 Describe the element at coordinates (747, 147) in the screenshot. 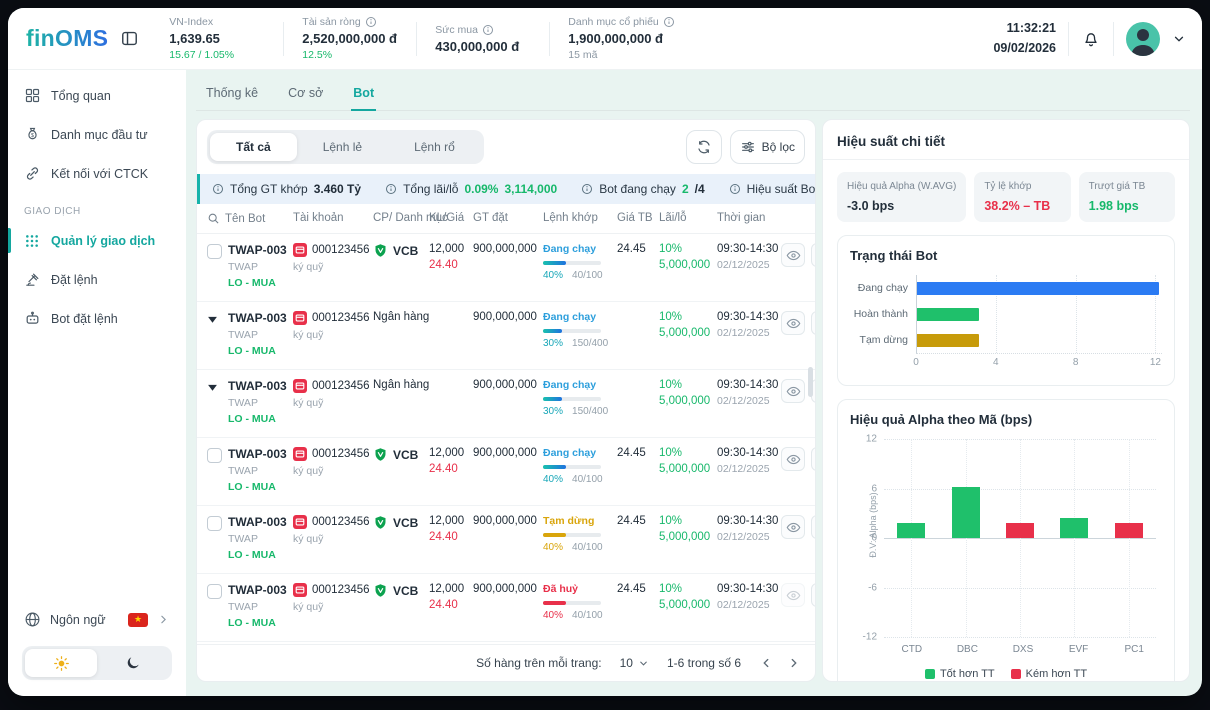

I see `sliders-icon` at that location.